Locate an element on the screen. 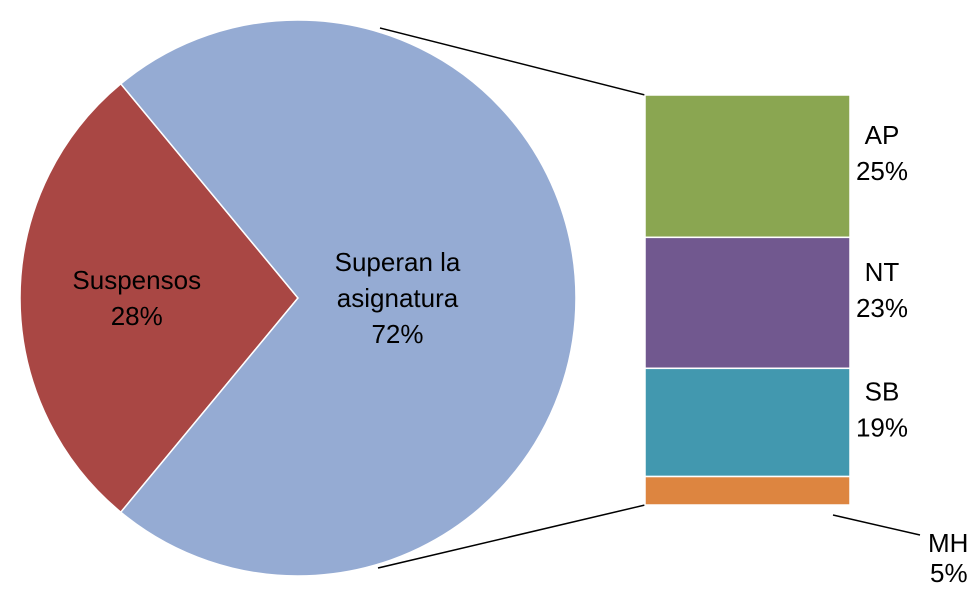 The image size is (978, 592). pie-label: Superan la asignatura is located at coordinates (397, 280).